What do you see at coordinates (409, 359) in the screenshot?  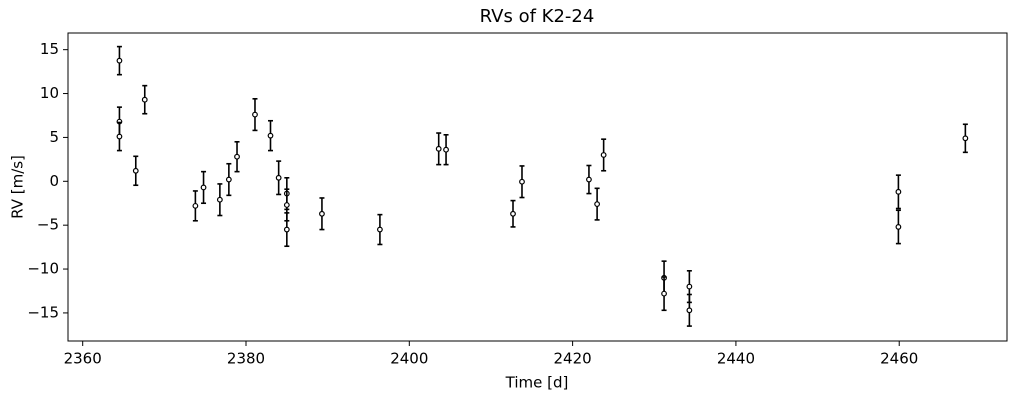 I see `x-tick-label: 2400` at bounding box center [409, 359].